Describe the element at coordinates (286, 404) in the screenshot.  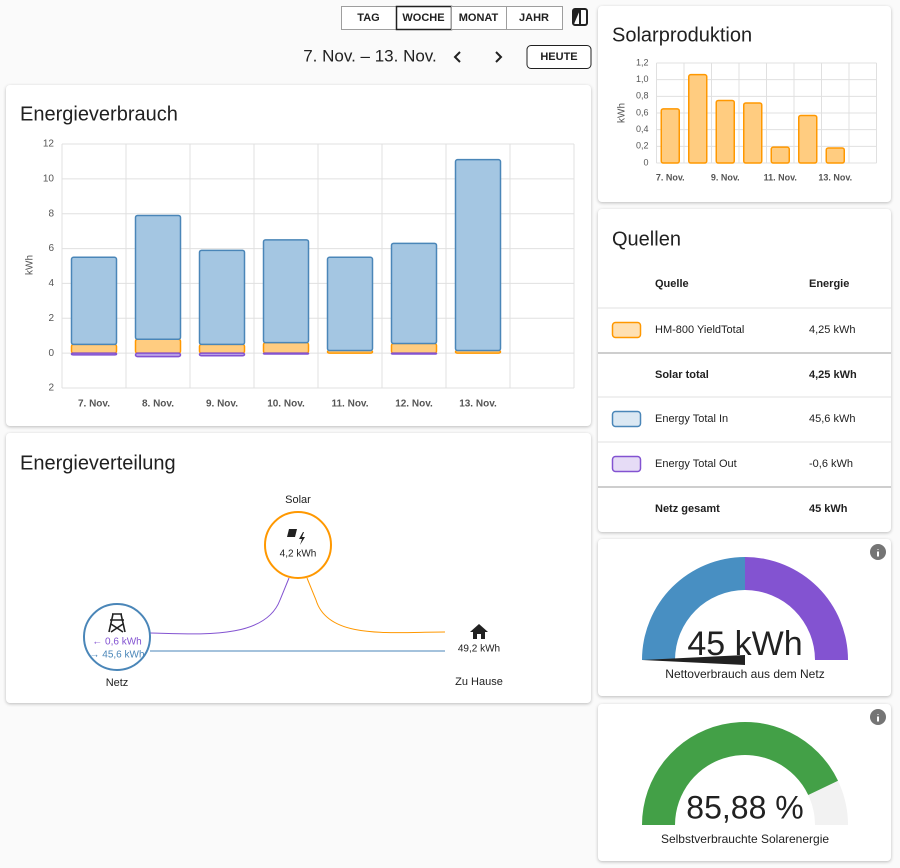
I see `x-tick-label: 10. Nov.` at that location.